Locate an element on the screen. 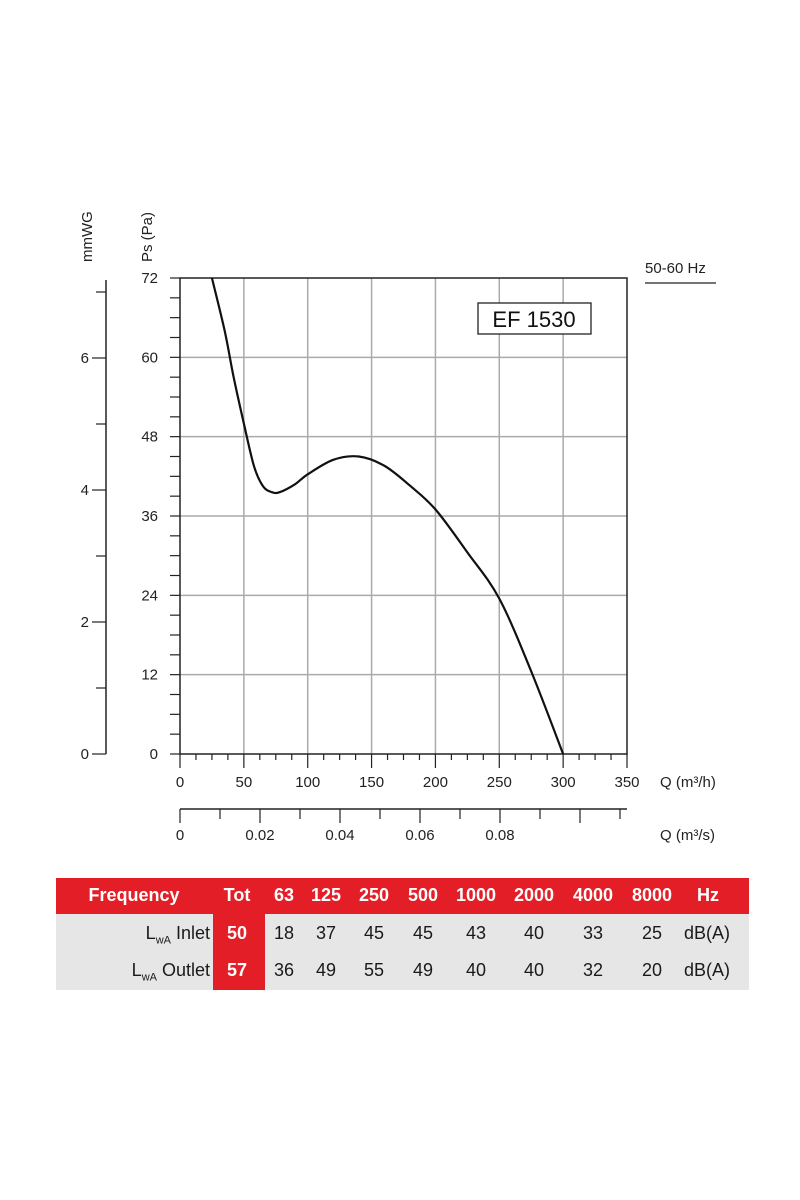 The height and width of the screenshot is (1200, 800). row-label-part: Inlet is located at coordinates (190, 933).